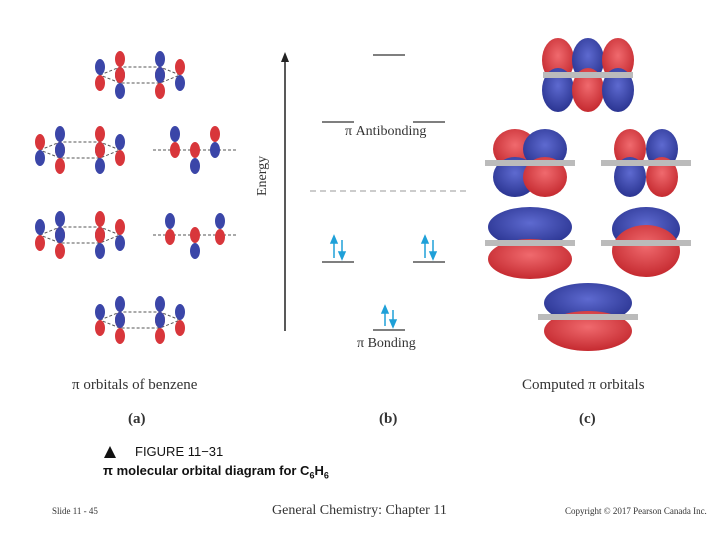  Describe the element at coordinates (386, 131) in the screenshot. I see `antibonding-label: π Antibonding` at that location.